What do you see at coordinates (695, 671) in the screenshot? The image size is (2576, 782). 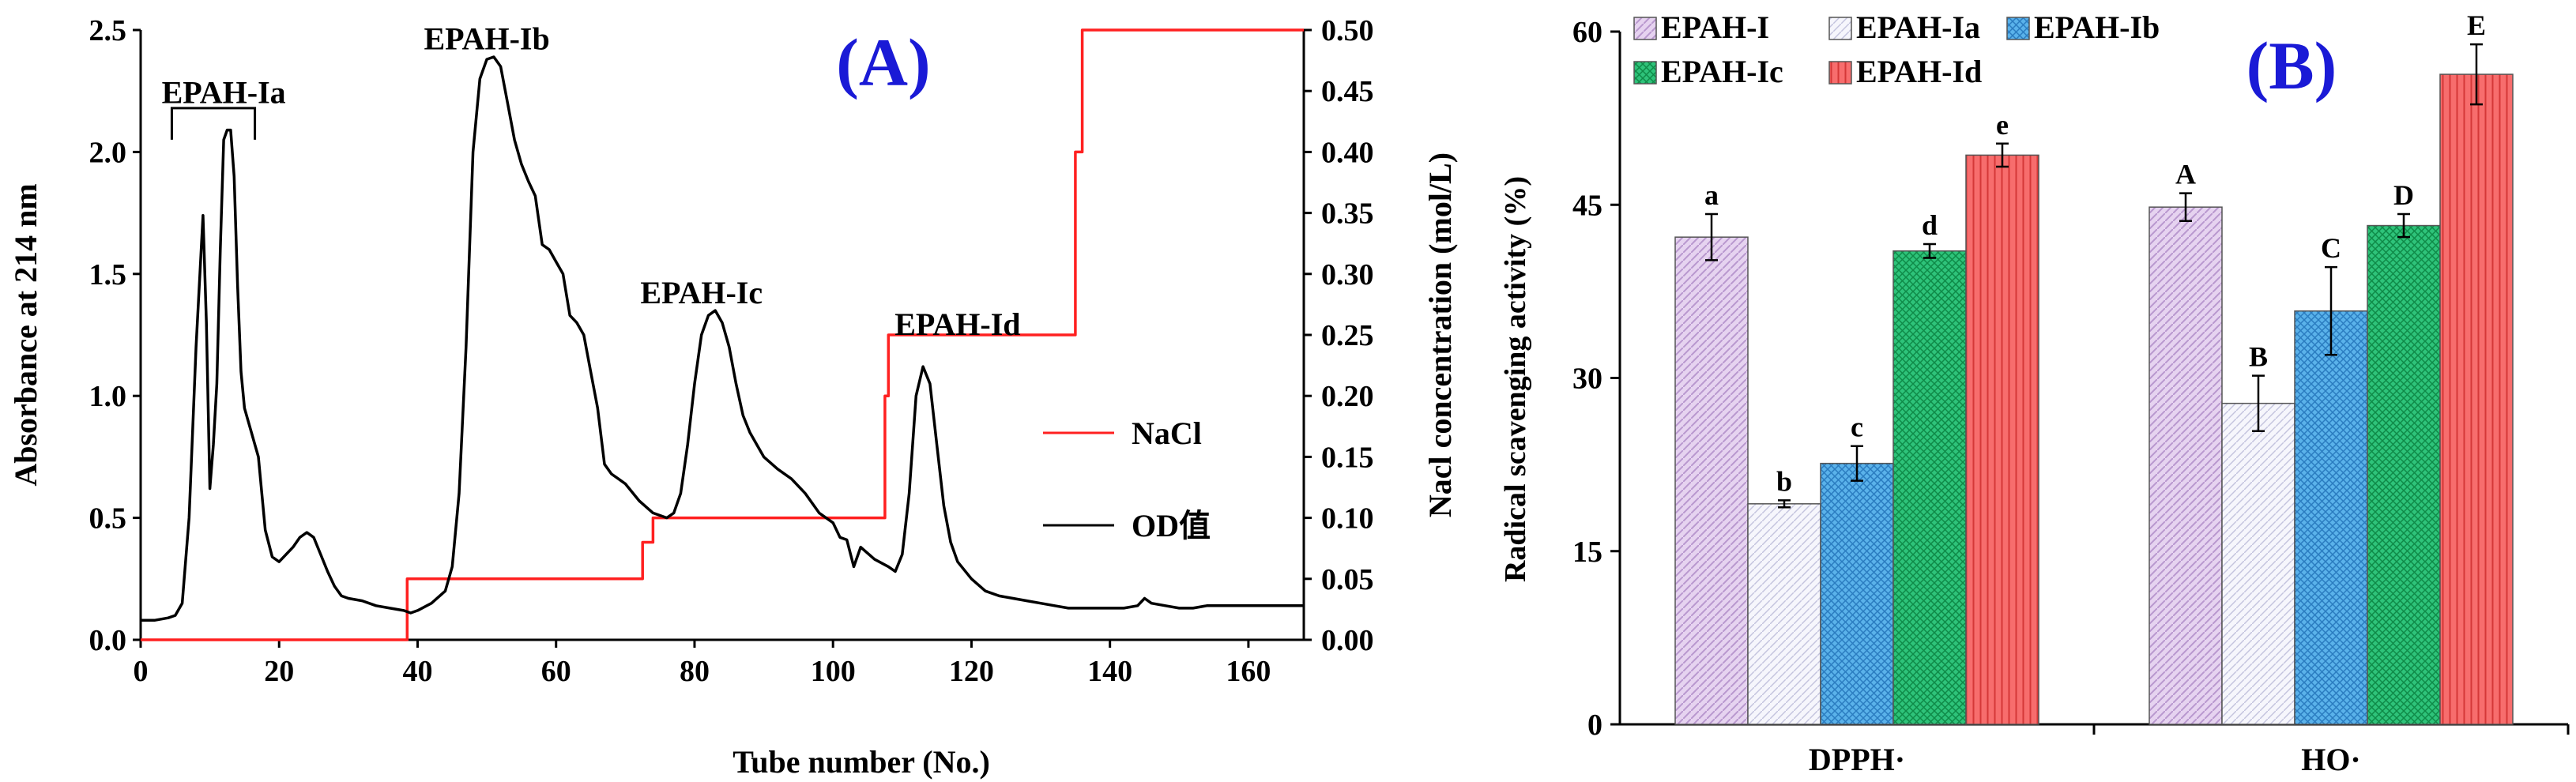 I see `a-x-tick-label: 80` at bounding box center [695, 671].